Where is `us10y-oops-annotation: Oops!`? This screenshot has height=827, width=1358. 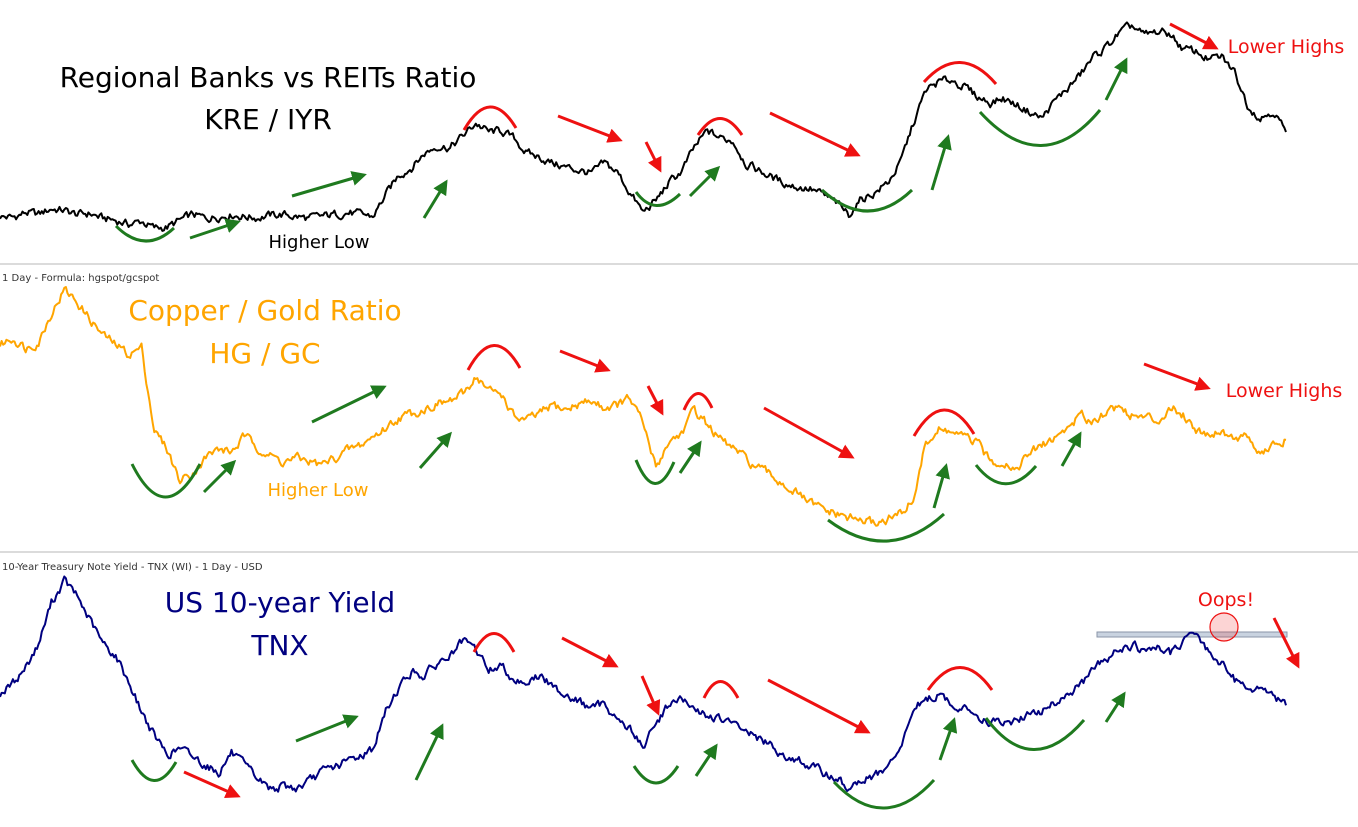 us10y-oops-annotation: Oops! is located at coordinates (1226, 600).